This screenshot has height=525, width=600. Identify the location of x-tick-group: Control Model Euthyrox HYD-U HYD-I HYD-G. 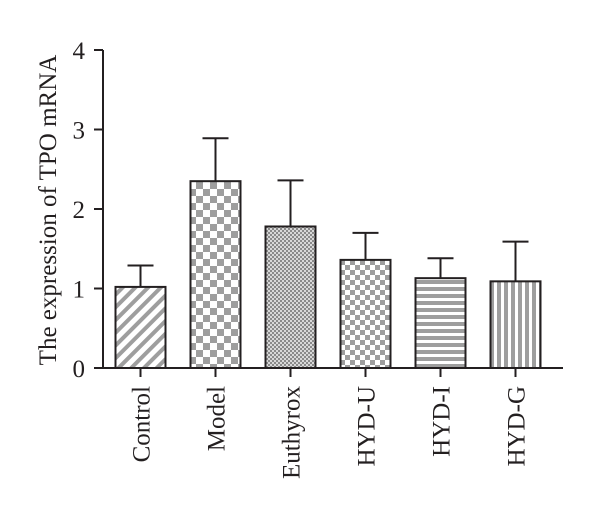
(330, 423).